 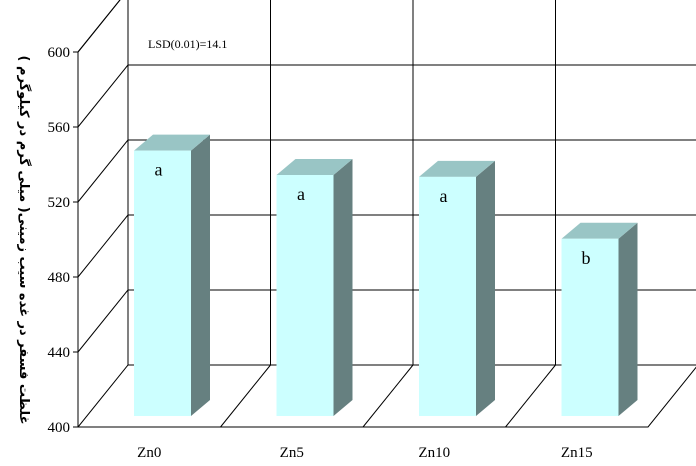 What do you see at coordinates (364, 453) in the screenshot?
I see `x-axis-categories: Zn0 Zn5 Zn10 Zn15` at bounding box center [364, 453].